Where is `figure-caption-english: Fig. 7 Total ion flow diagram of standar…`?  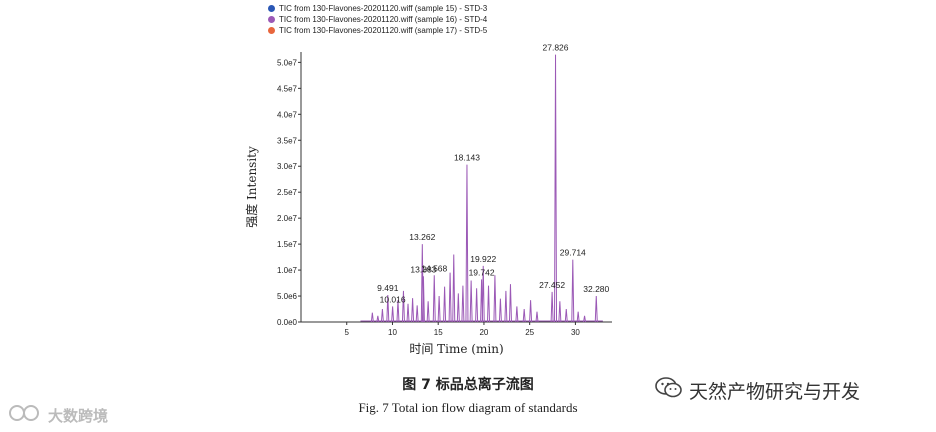
figure-caption-english: Fig. 7 Total ion flow diagram of standar… is located at coordinates (468, 407).